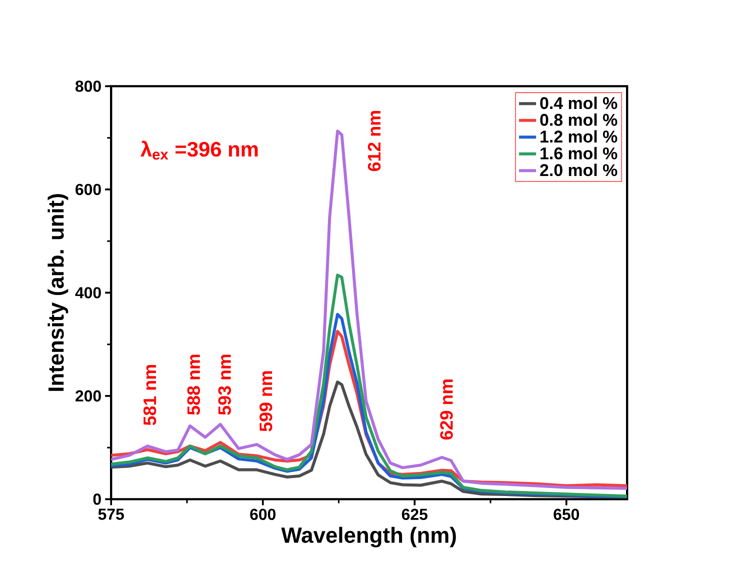 Image resolution: width=749 pixels, height=572 pixels. What do you see at coordinates (266, 401) in the screenshot?
I see `annotation: 599 nm` at bounding box center [266, 401].